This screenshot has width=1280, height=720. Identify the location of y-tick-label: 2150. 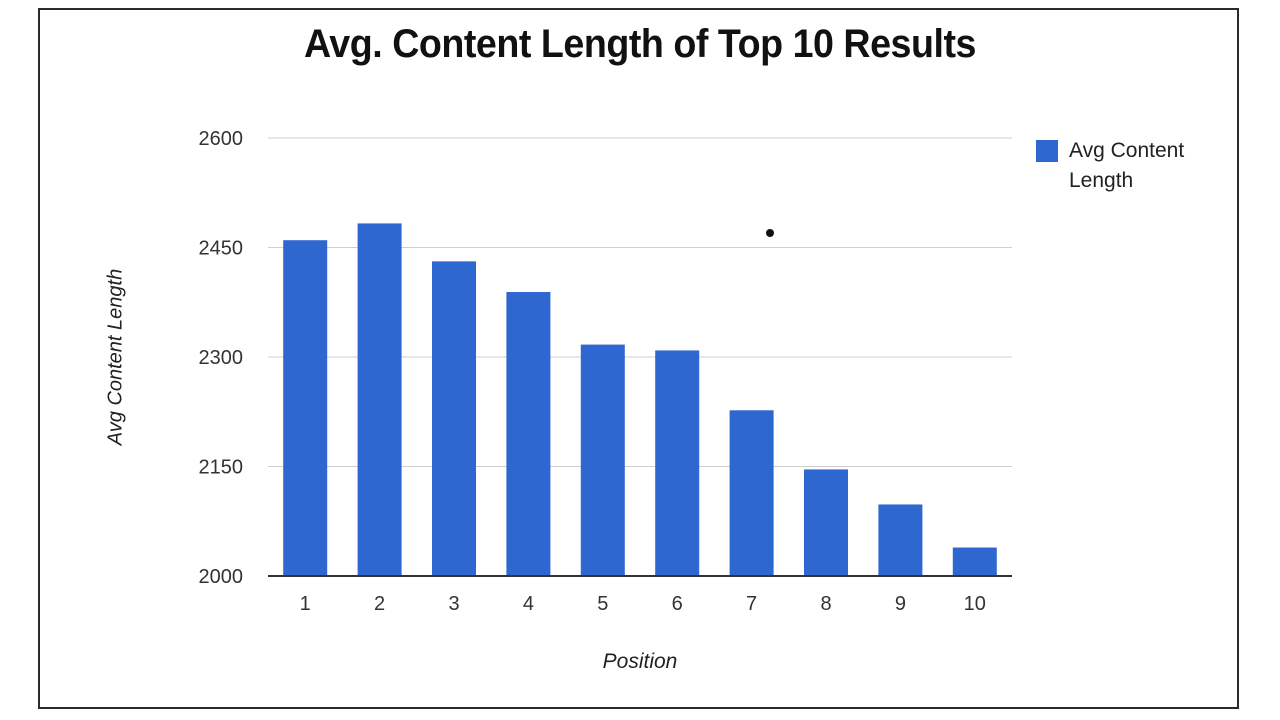
(221, 468).